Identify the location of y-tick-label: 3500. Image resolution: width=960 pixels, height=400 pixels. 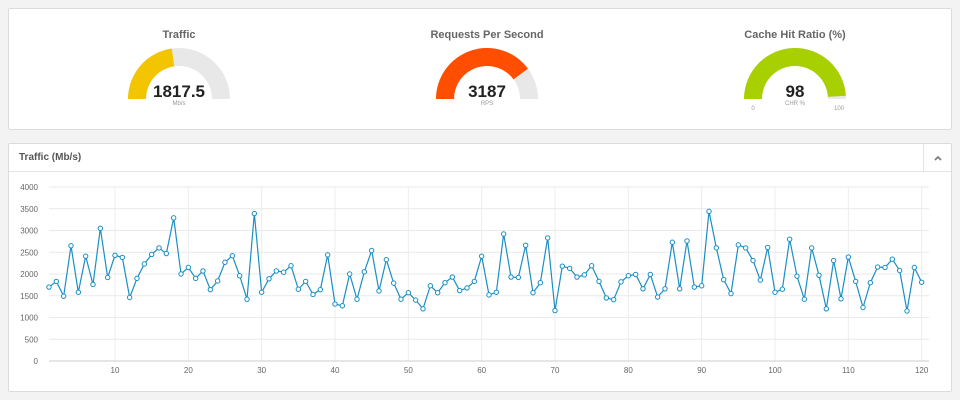
(29, 209).